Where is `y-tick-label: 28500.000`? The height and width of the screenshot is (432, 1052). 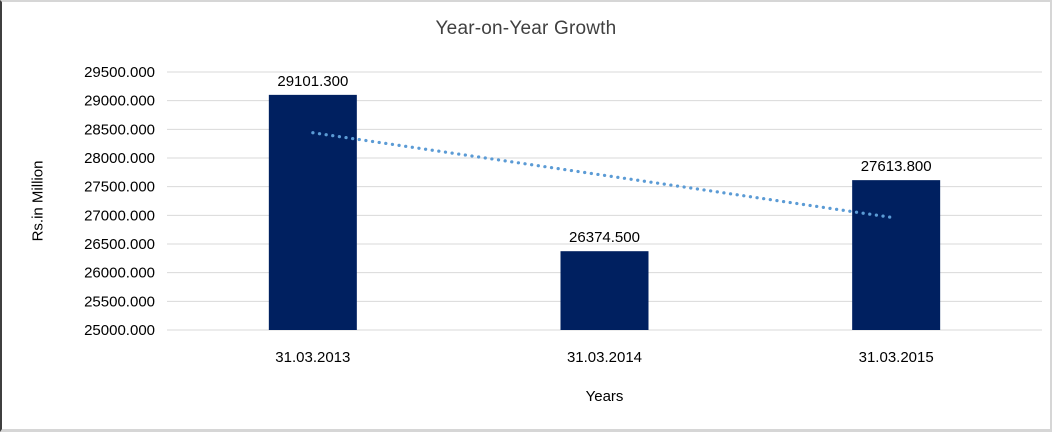 y-tick-label: 28500.000 is located at coordinates (119, 129).